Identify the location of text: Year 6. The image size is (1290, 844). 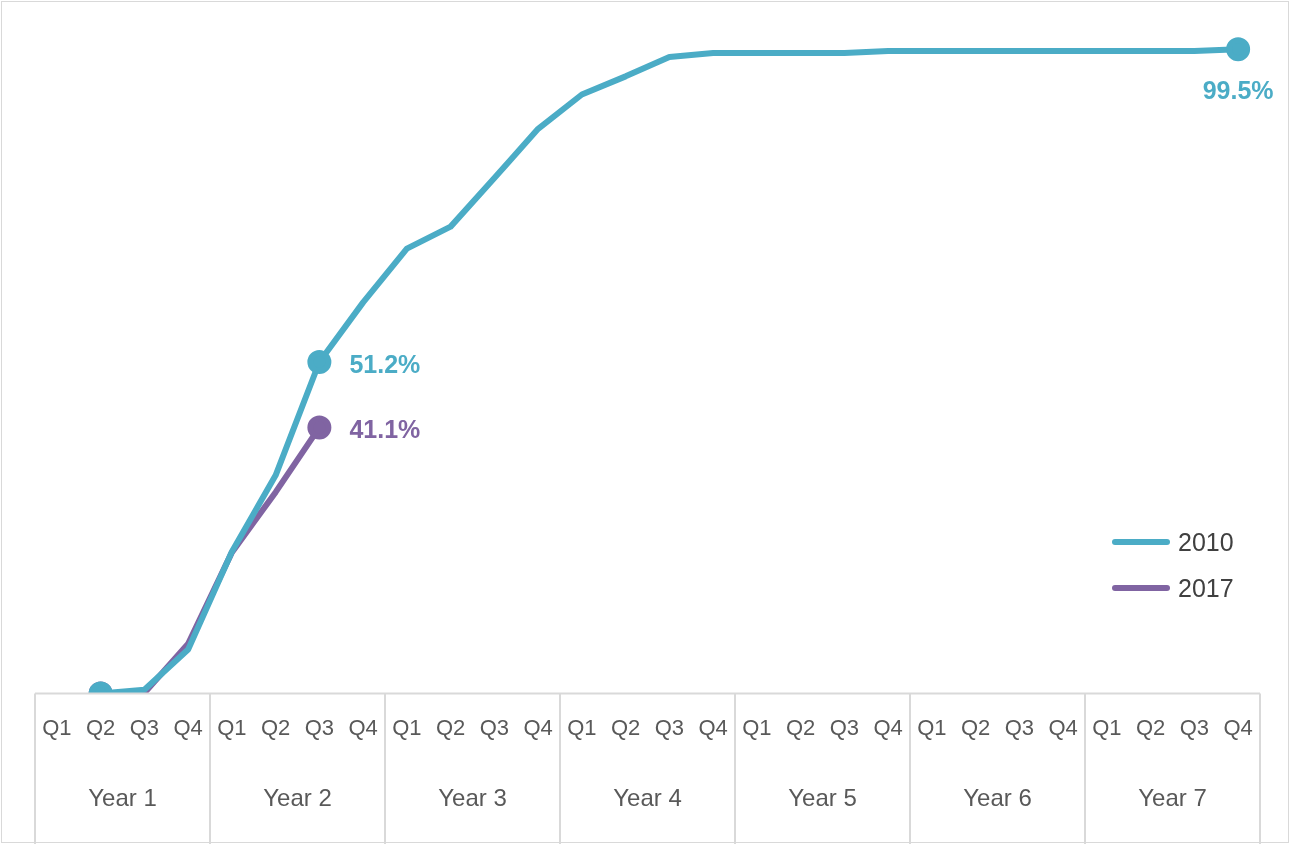
(997, 798).